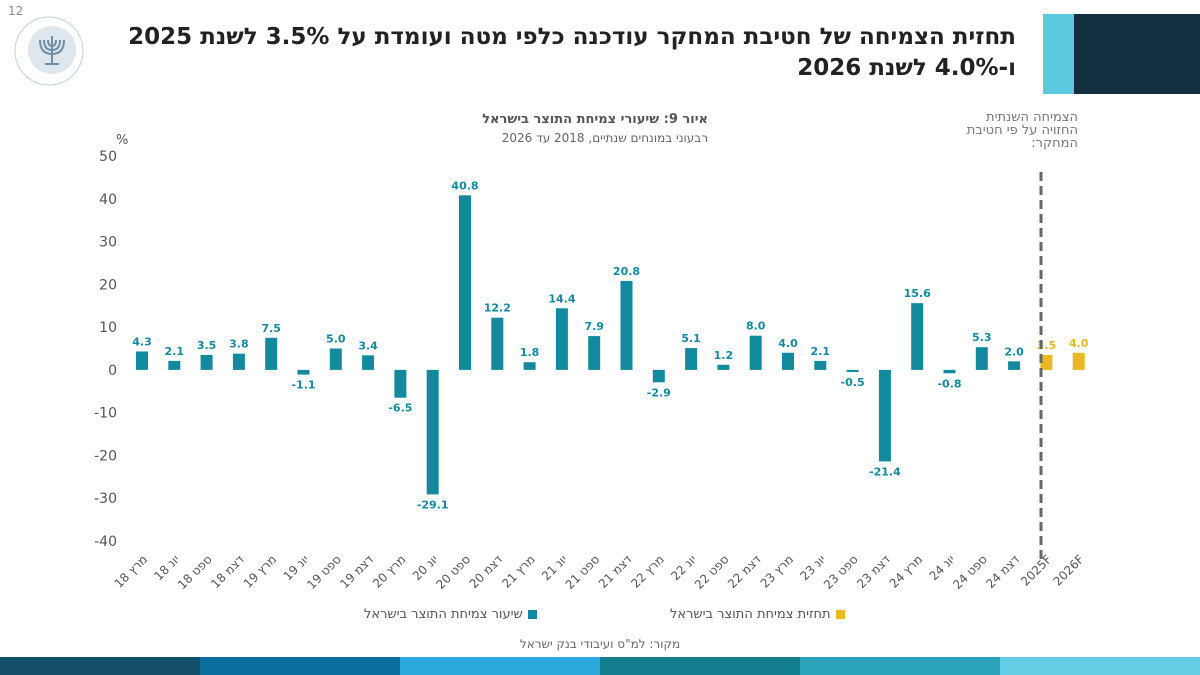 Image resolution: width=1200 pixels, height=675 pixels. Describe the element at coordinates (303, 385) in the screenshot. I see `data-label: -1.1` at that location.